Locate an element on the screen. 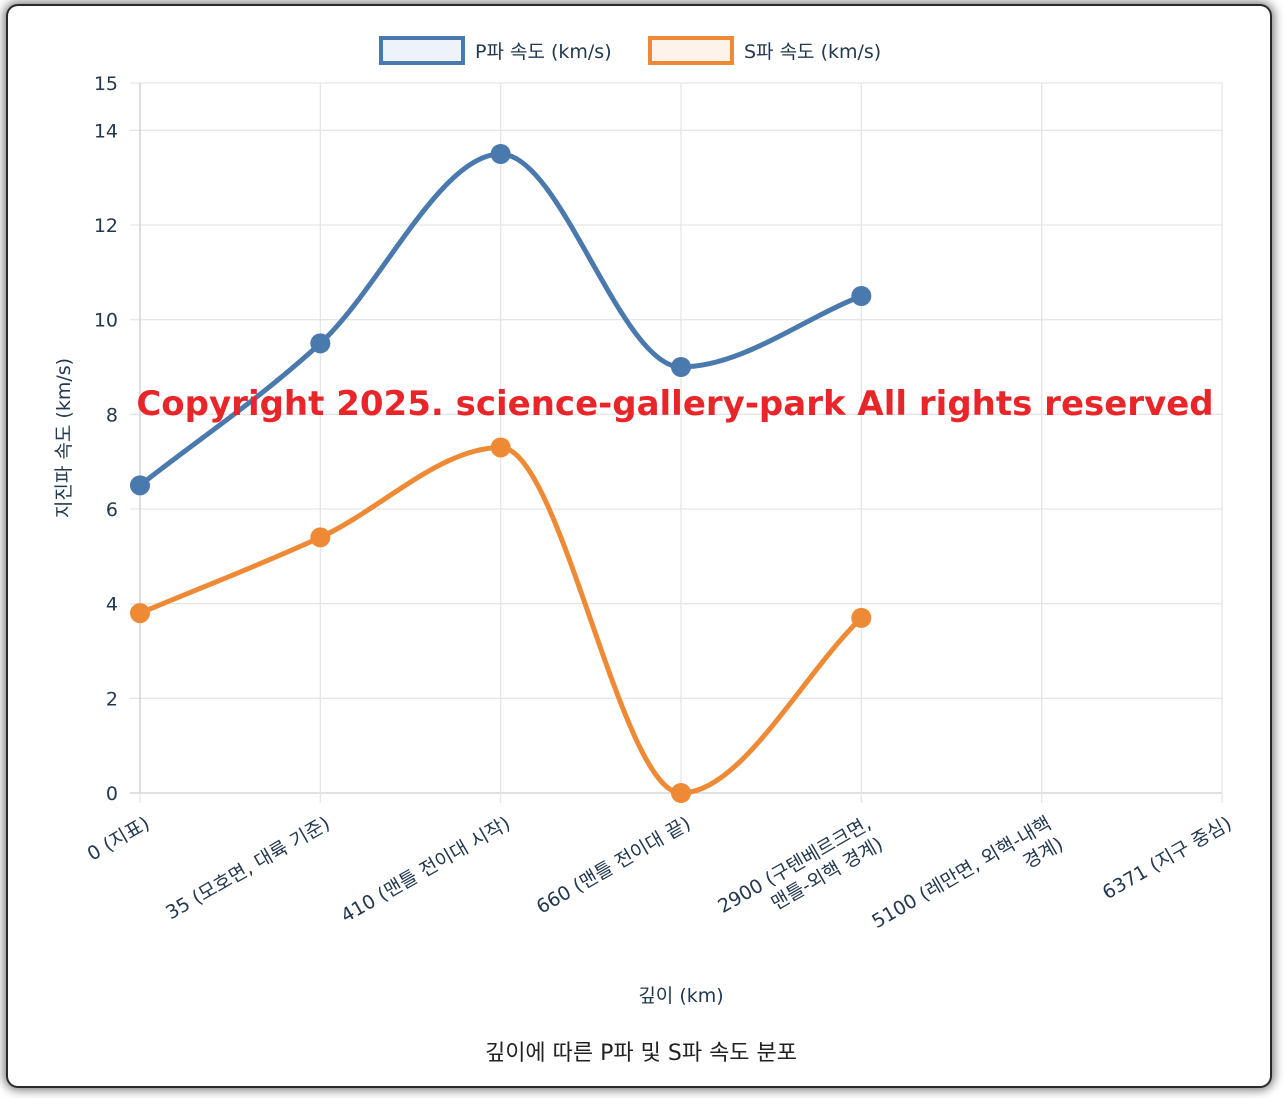  x-tick-label: 5100 (레만면, 외핵-내핵경계) is located at coordinates (967, 882).